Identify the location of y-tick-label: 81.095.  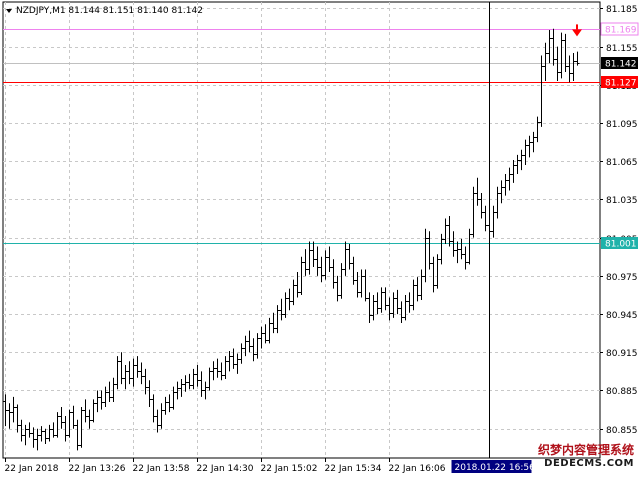
(622, 125).